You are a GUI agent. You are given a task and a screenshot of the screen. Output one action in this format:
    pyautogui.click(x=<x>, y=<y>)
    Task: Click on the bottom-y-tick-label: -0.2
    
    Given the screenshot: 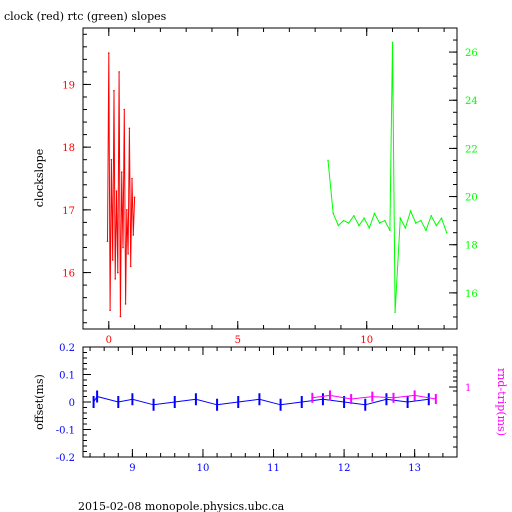 What is the action you would take?
    pyautogui.click(x=65, y=458)
    